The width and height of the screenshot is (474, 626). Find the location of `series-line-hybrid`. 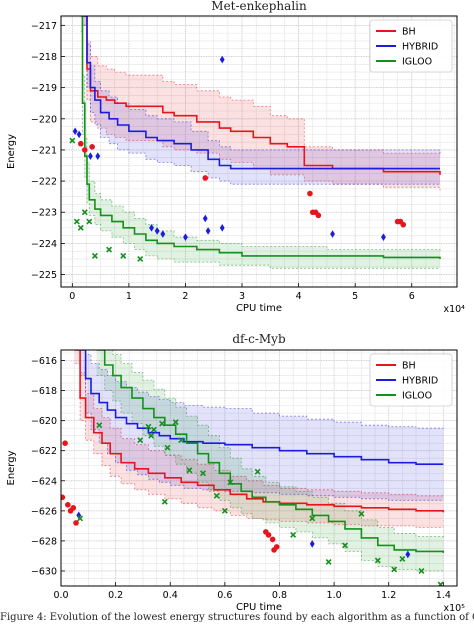

series-line-hybrid is located at coordinates (262, 407).